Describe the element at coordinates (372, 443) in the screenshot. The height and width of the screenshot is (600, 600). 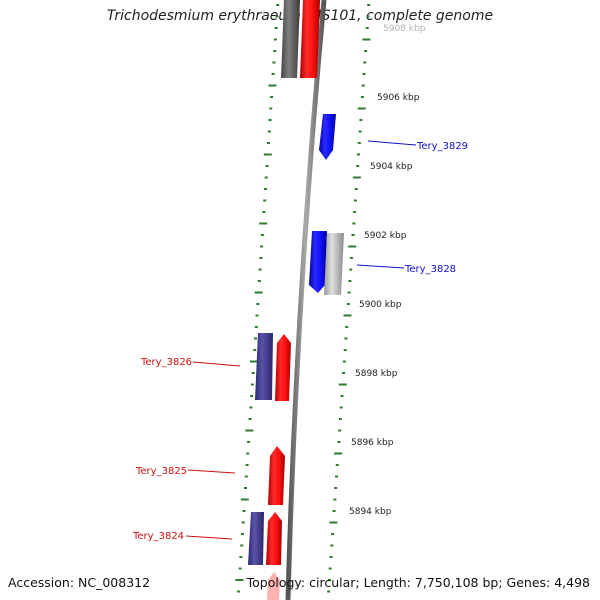
I see `kbp-label: 5896 kbp` at that location.